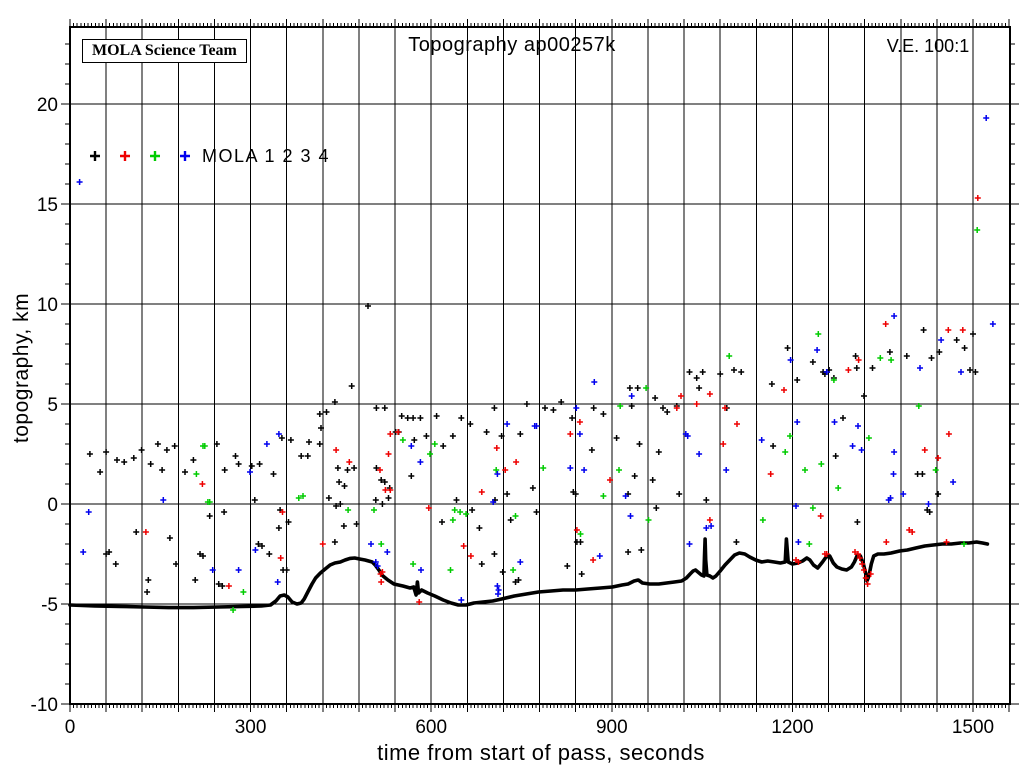 The image size is (1024, 768). Describe the element at coordinates (125, 156) in the screenshot. I see `legend-cross-mola2` at that location.